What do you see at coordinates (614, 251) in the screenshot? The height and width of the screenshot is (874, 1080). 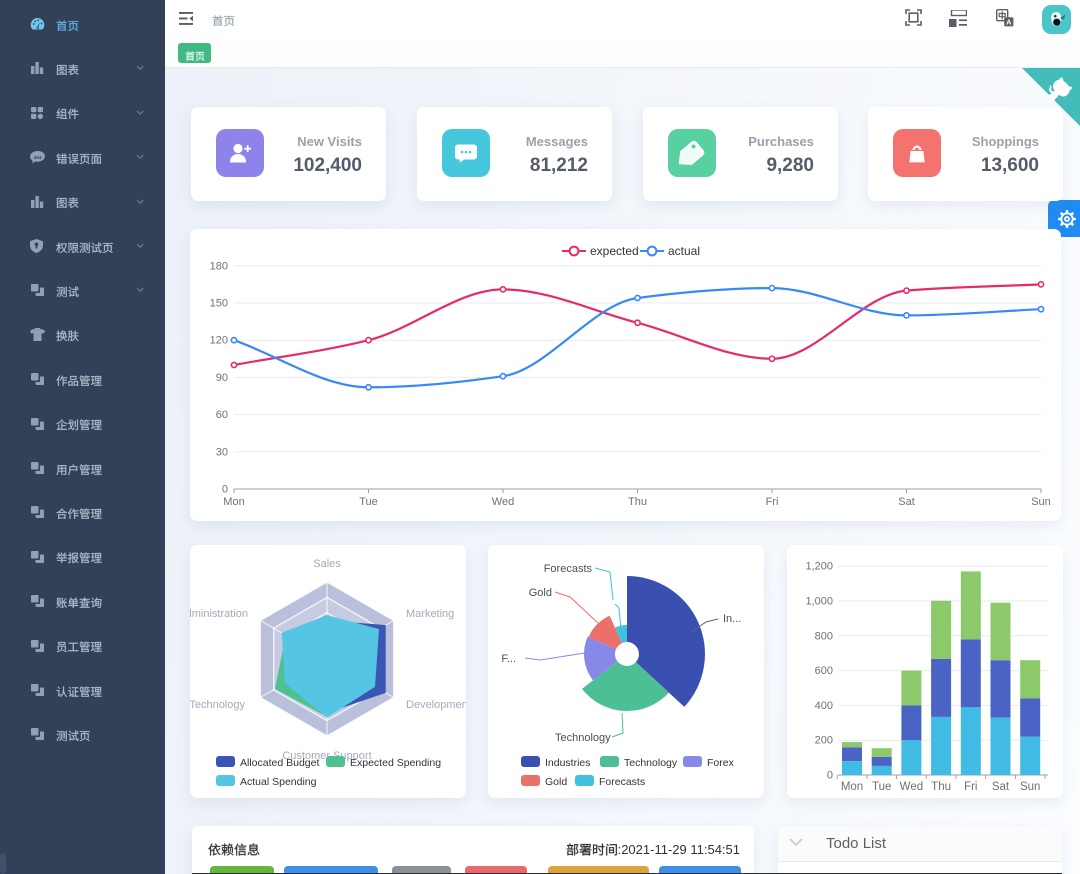 I see `svg-text: expected` at bounding box center [614, 251].